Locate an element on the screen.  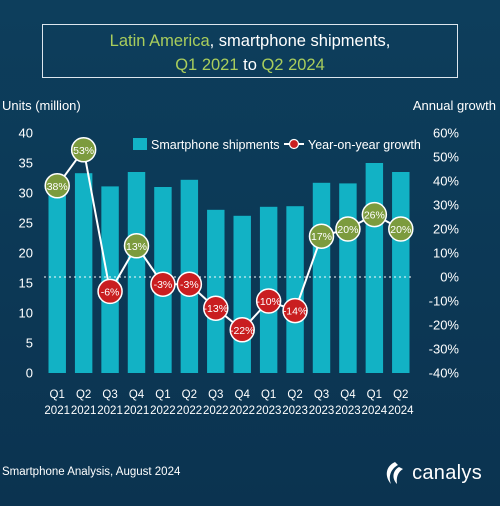
growth-data-label: 13% is located at coordinates (136, 247).